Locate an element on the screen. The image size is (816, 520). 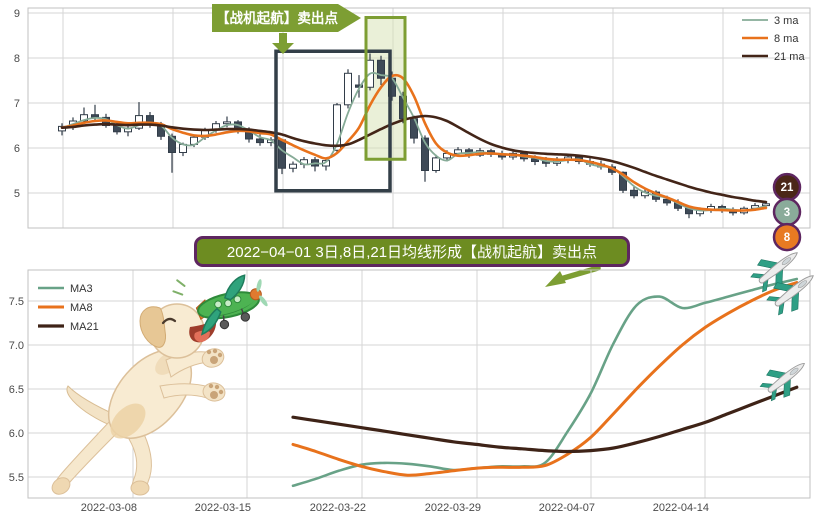
legend-label: MA21 is located at coordinates (84, 327).